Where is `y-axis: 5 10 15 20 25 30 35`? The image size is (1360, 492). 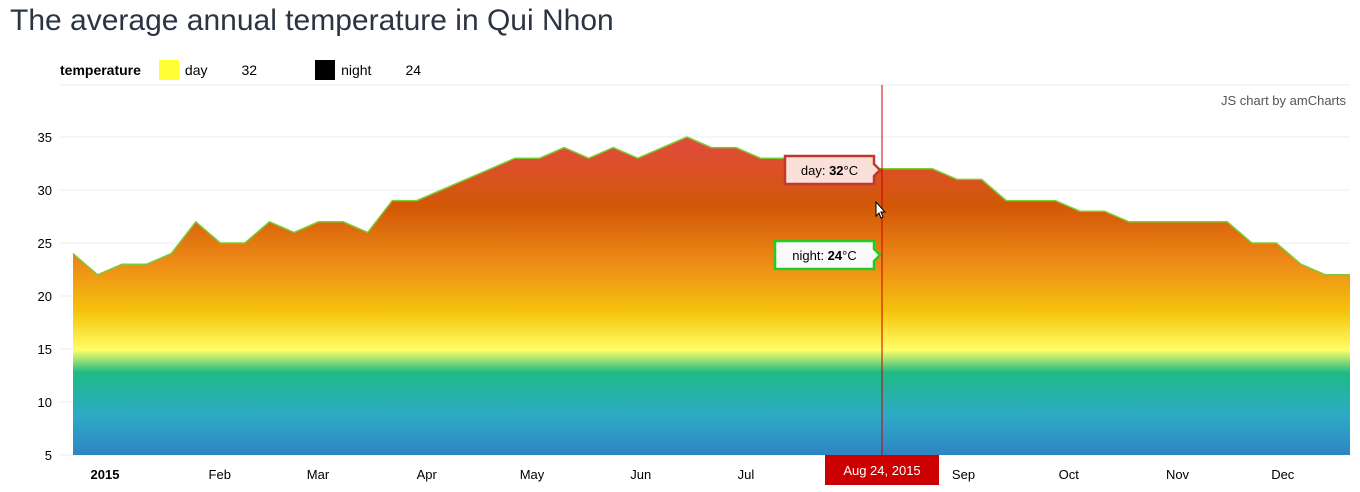 y-axis: 5 10 15 20 25 30 35 is located at coordinates (45, 296).